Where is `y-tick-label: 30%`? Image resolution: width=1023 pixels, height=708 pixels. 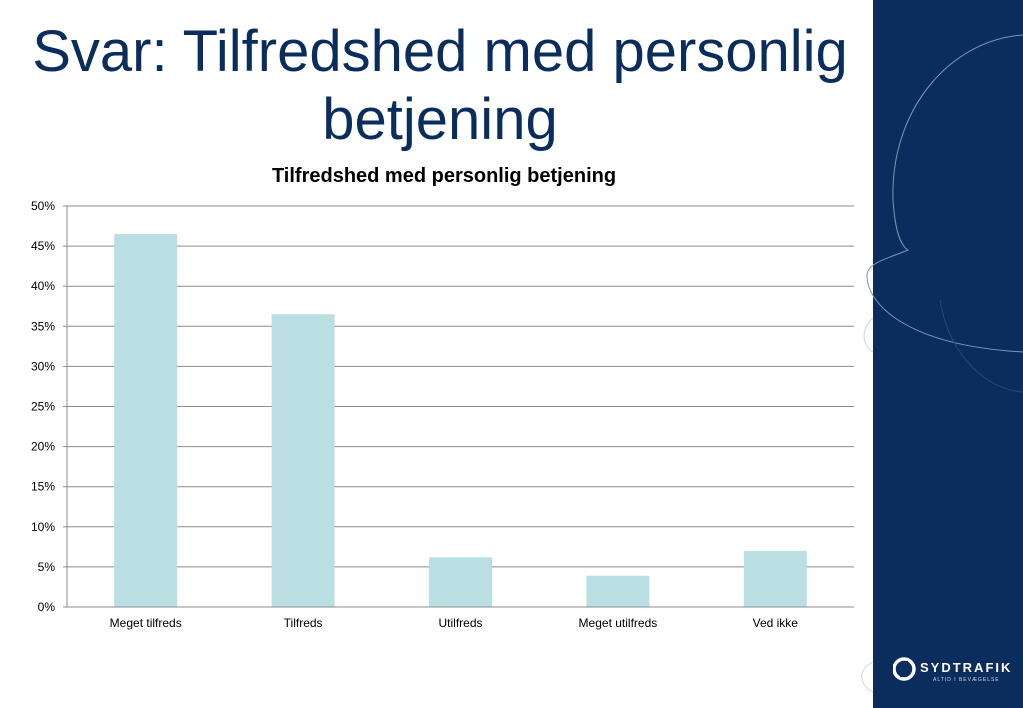 y-tick-label: 30% is located at coordinates (43, 366).